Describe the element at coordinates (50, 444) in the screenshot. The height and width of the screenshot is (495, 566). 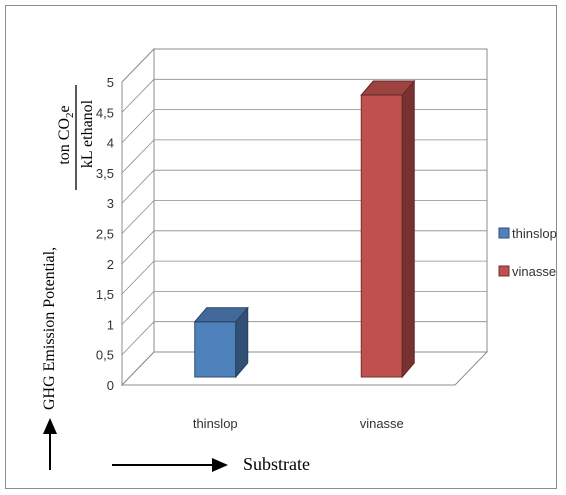
I see `y-axis-arrow-icon` at that location.